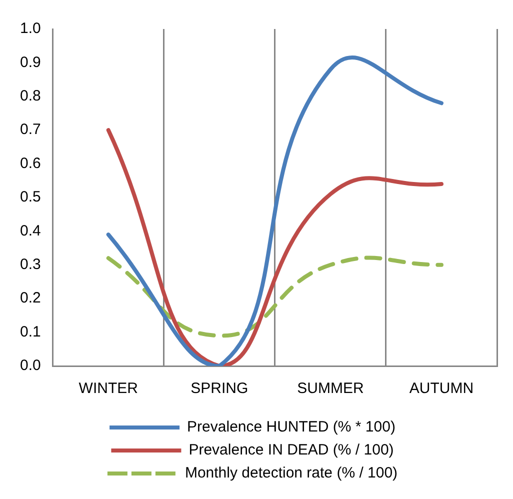 The width and height of the screenshot is (513, 499). Describe the element at coordinates (30, 365) in the screenshot. I see `y-tick-label: 0.0` at that location.